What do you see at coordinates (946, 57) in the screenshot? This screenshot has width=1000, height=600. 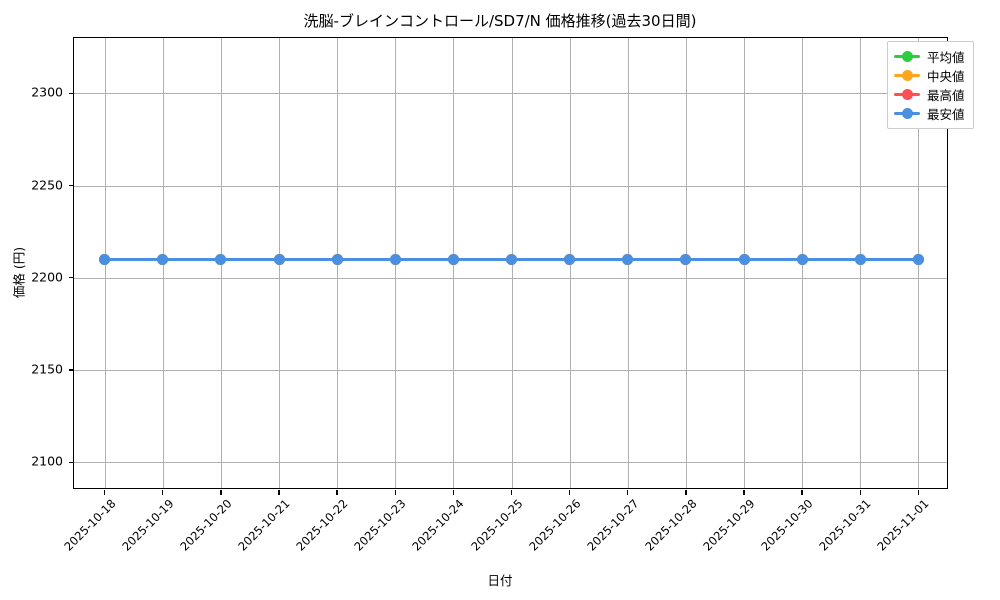 I see `legend-item-label: 平均値` at bounding box center [946, 57].